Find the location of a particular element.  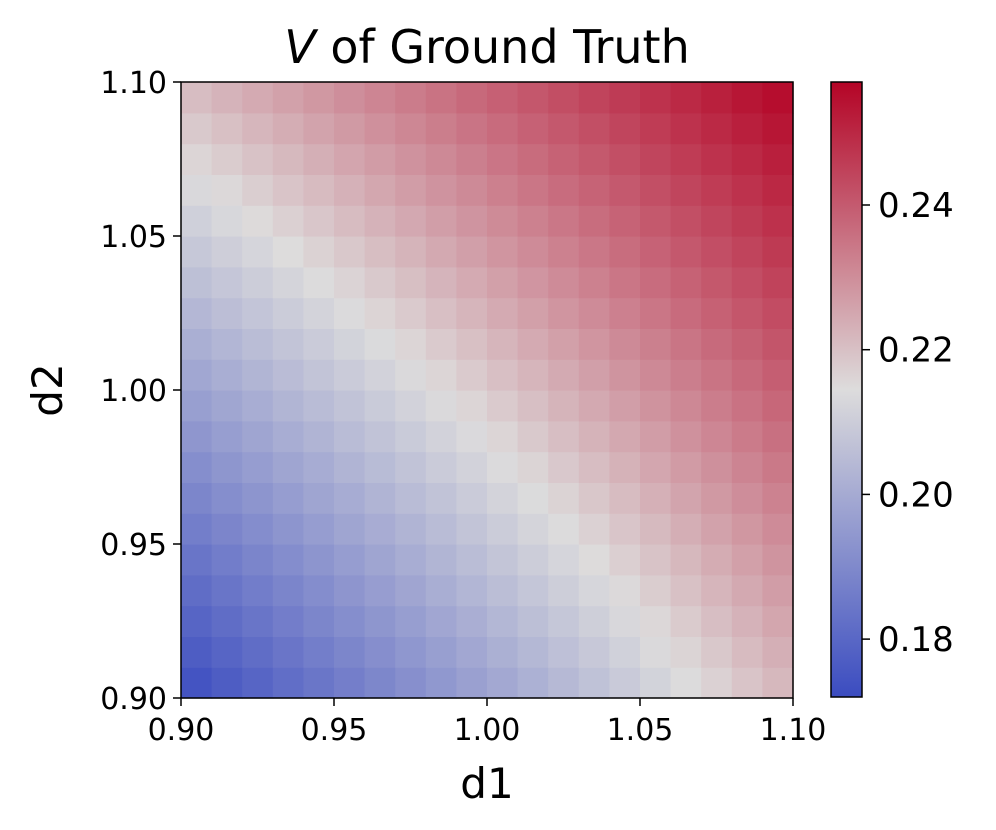

x-tick-label: 0.95 is located at coordinates (334, 730).